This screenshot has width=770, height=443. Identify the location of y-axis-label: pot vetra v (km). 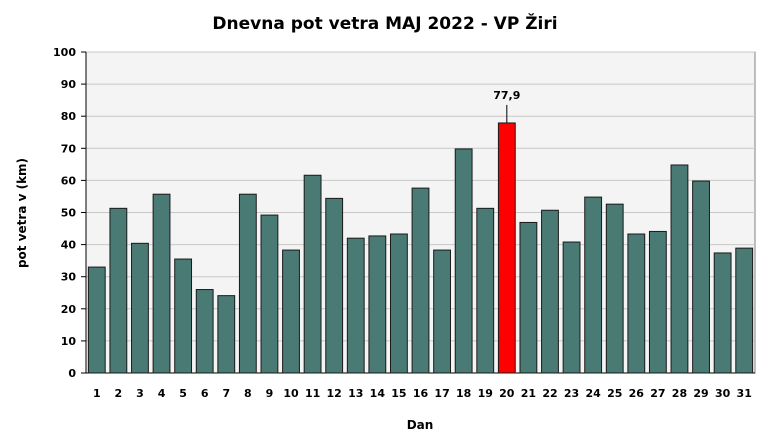
(22, 213).